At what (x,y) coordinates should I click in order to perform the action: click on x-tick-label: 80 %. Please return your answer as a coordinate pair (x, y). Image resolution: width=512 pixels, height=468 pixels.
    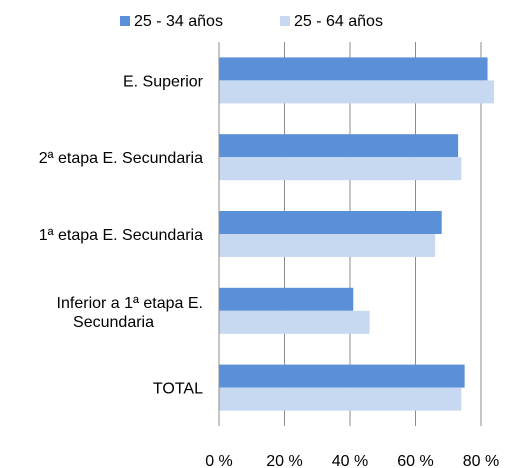
    Looking at the image, I should click on (481, 460).